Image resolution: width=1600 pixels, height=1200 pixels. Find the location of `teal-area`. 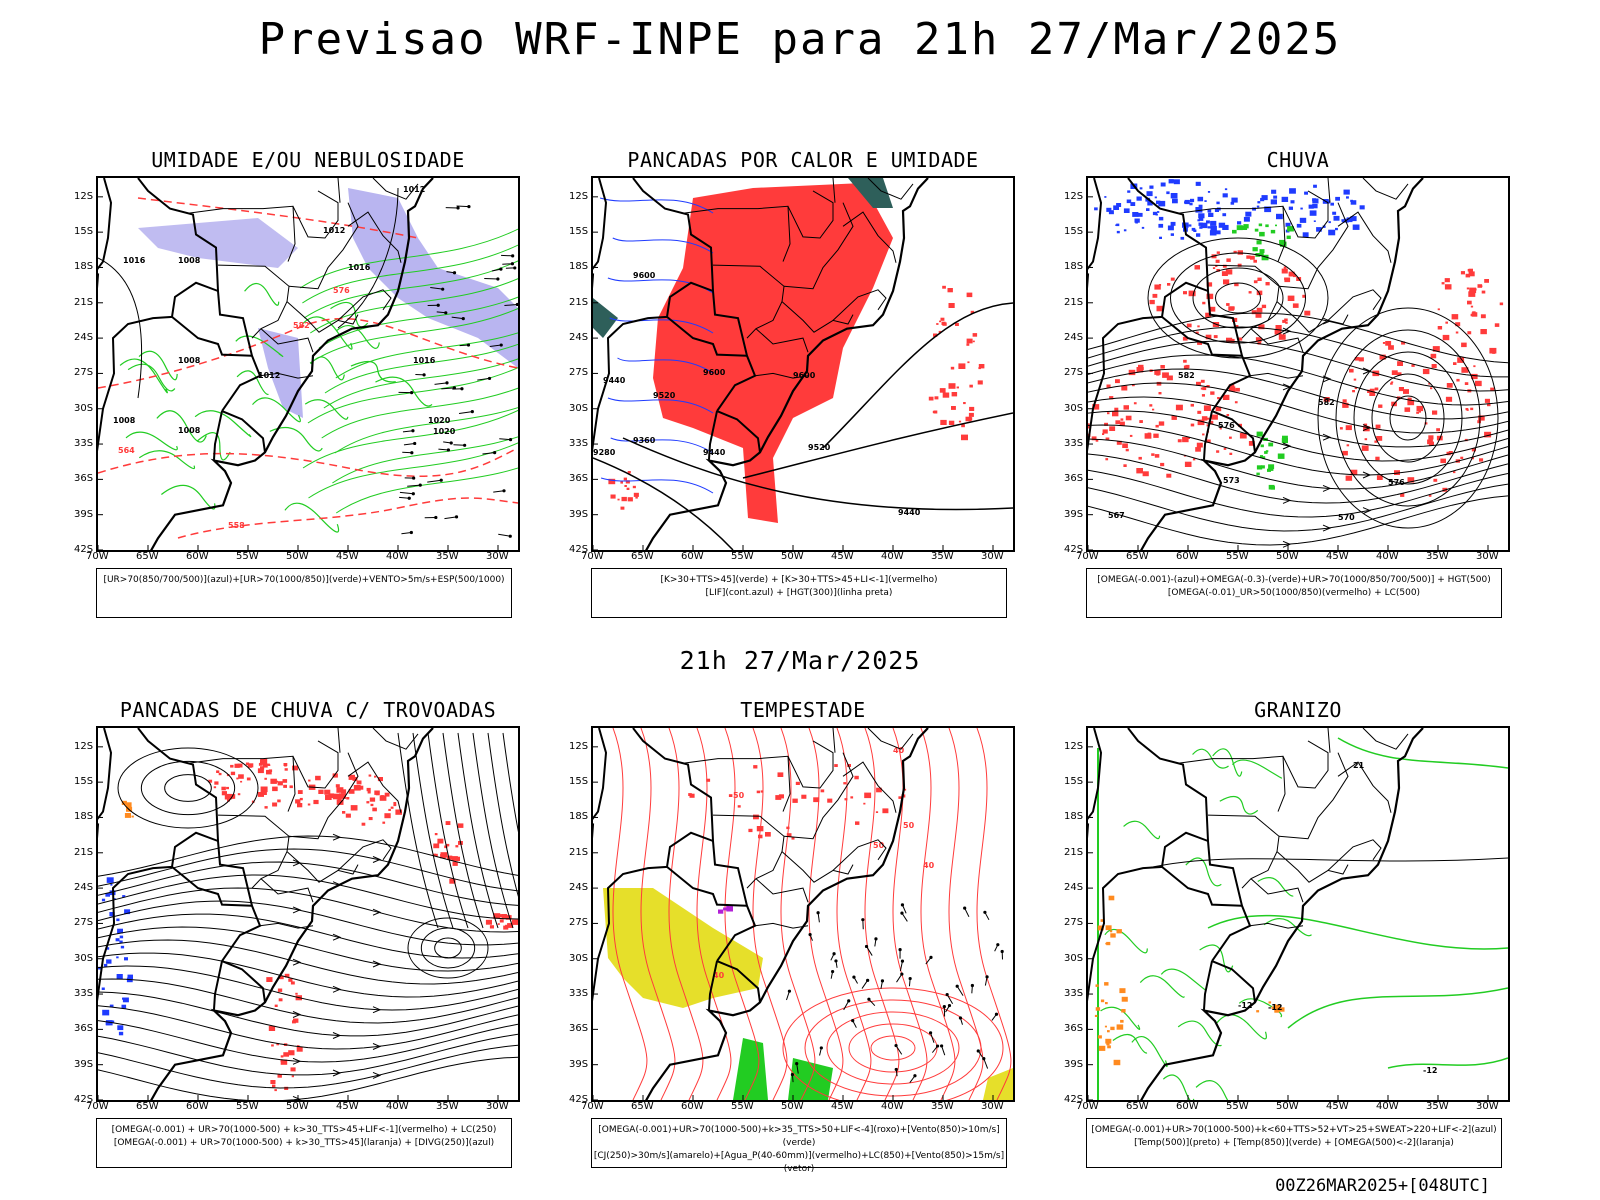

teal-area is located at coordinates (870, 193).